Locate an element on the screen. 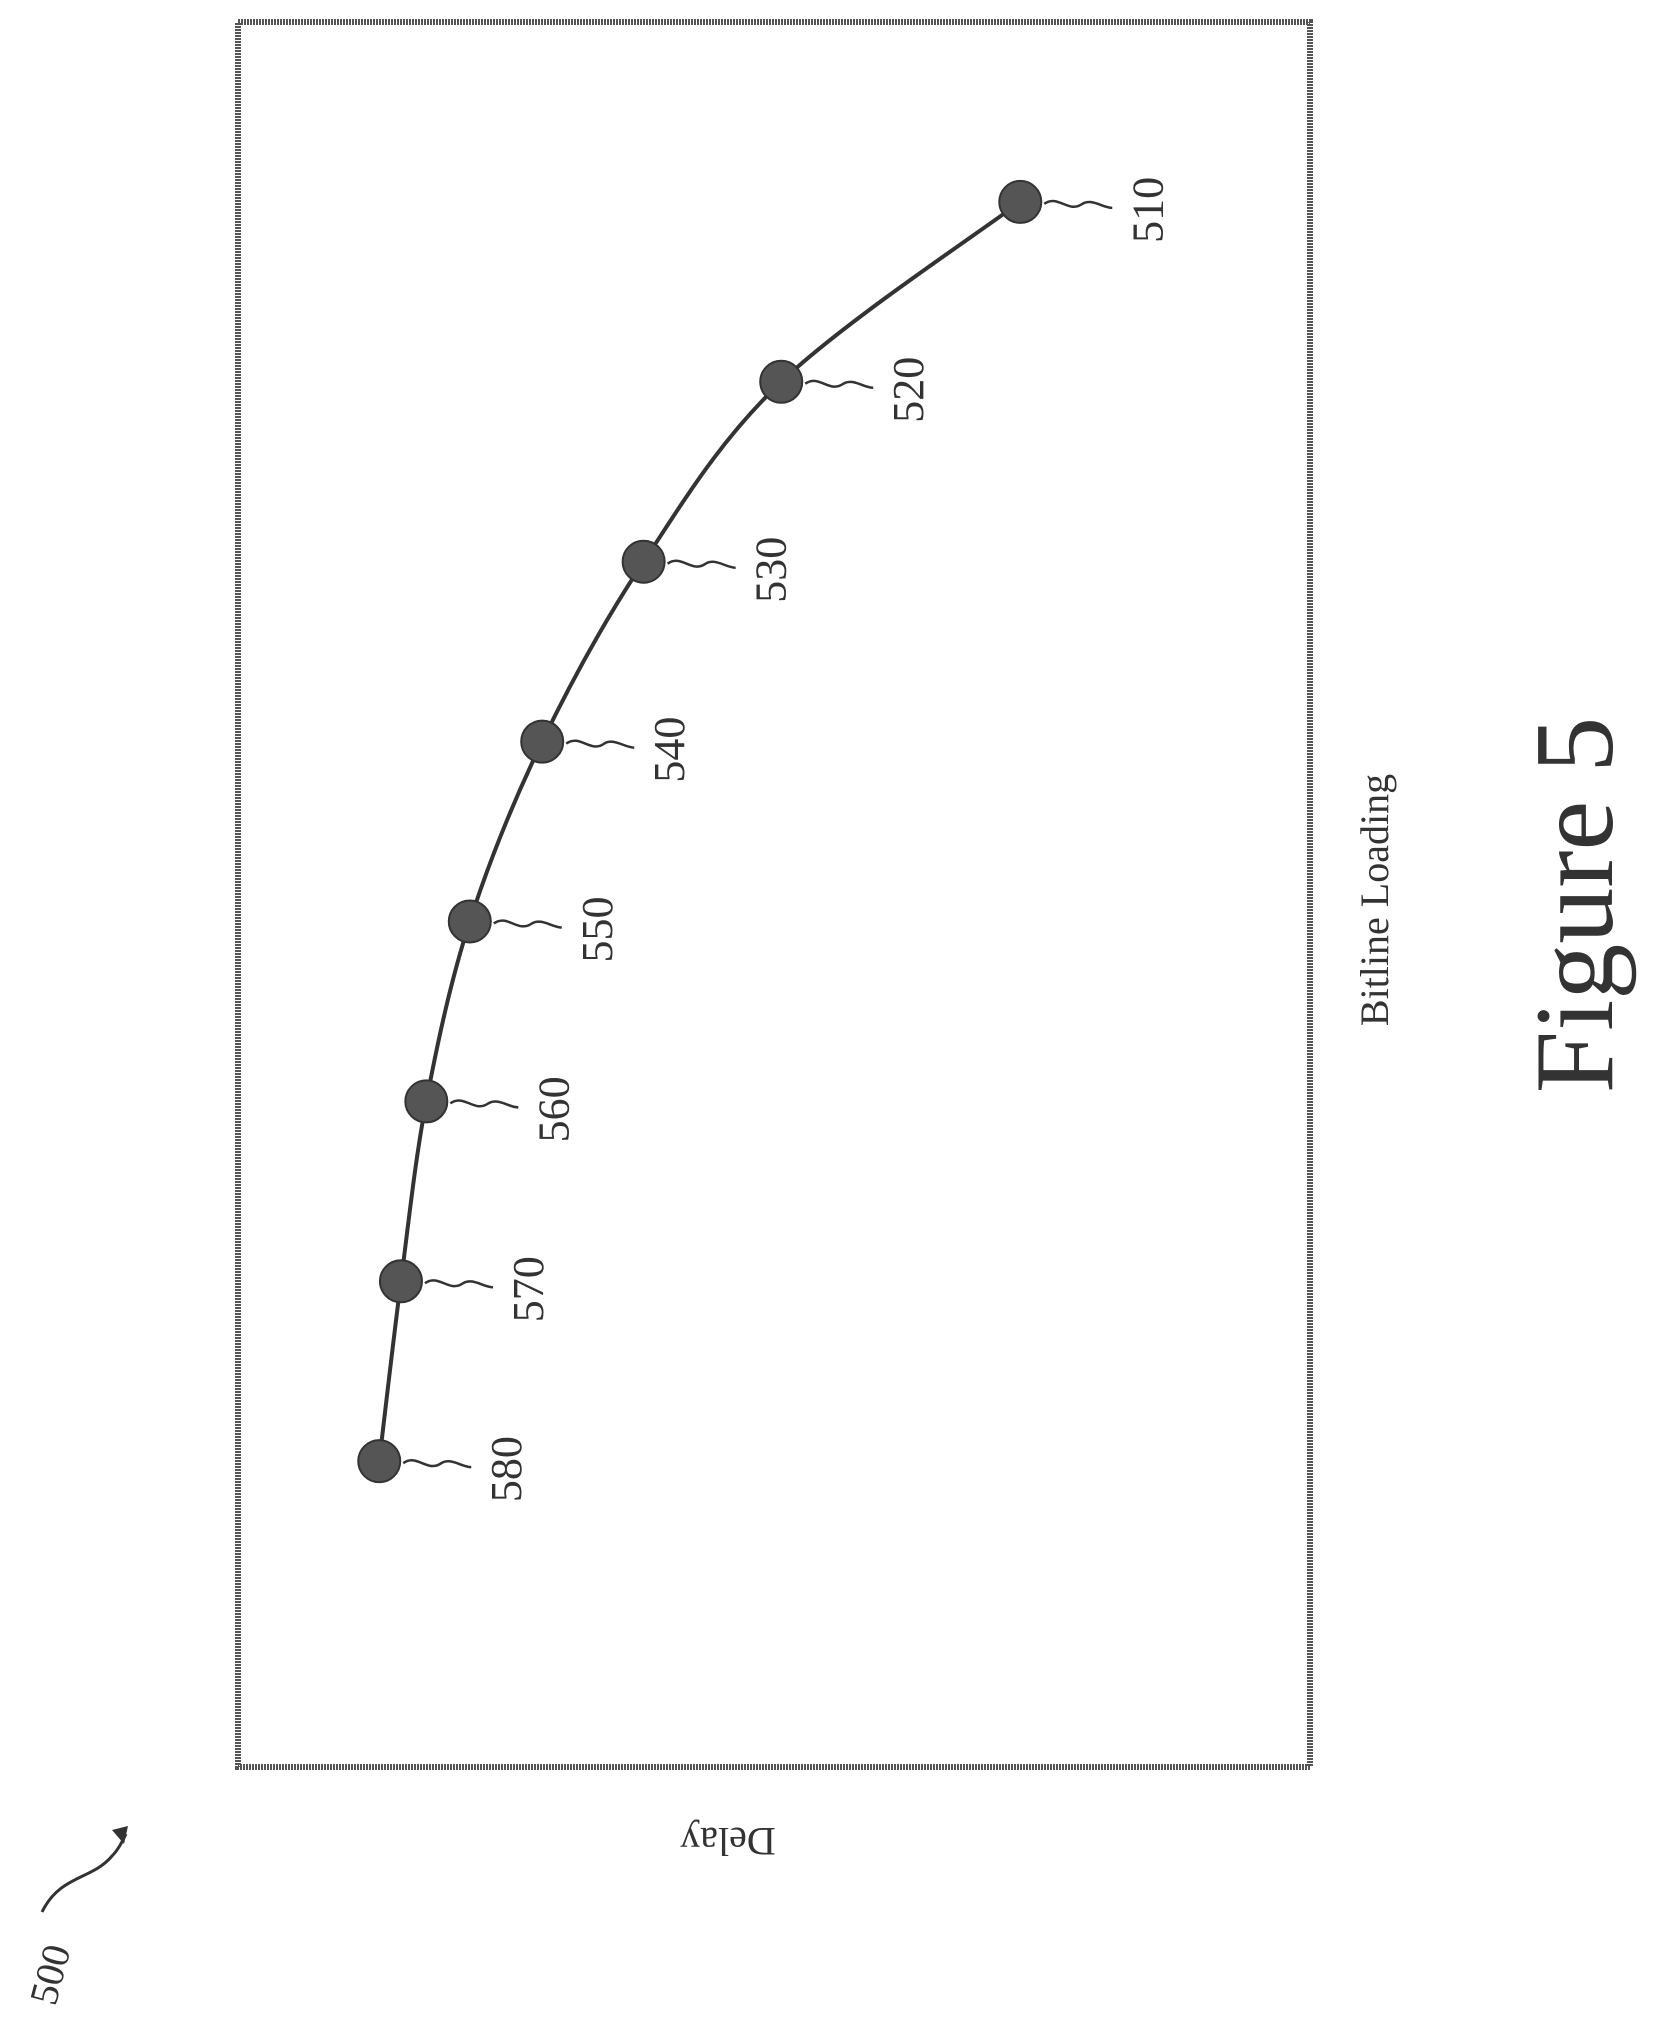 The height and width of the screenshot is (2027, 1670). data-label-570: 570 is located at coordinates (528, 1289).